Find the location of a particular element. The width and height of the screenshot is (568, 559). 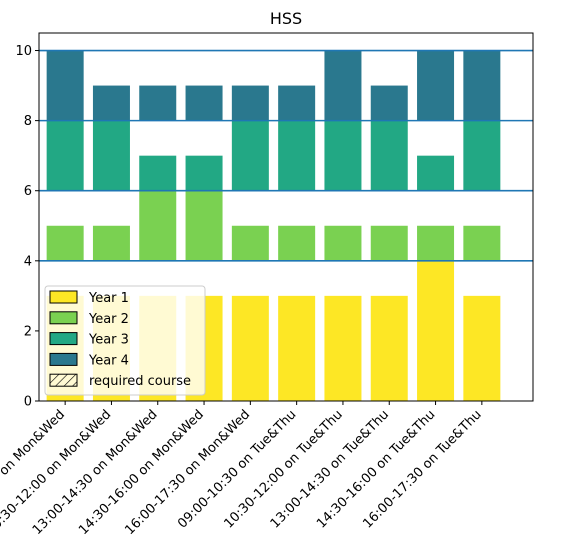

y-axis: 0 2 4 6 8 10 is located at coordinates (27, 227).